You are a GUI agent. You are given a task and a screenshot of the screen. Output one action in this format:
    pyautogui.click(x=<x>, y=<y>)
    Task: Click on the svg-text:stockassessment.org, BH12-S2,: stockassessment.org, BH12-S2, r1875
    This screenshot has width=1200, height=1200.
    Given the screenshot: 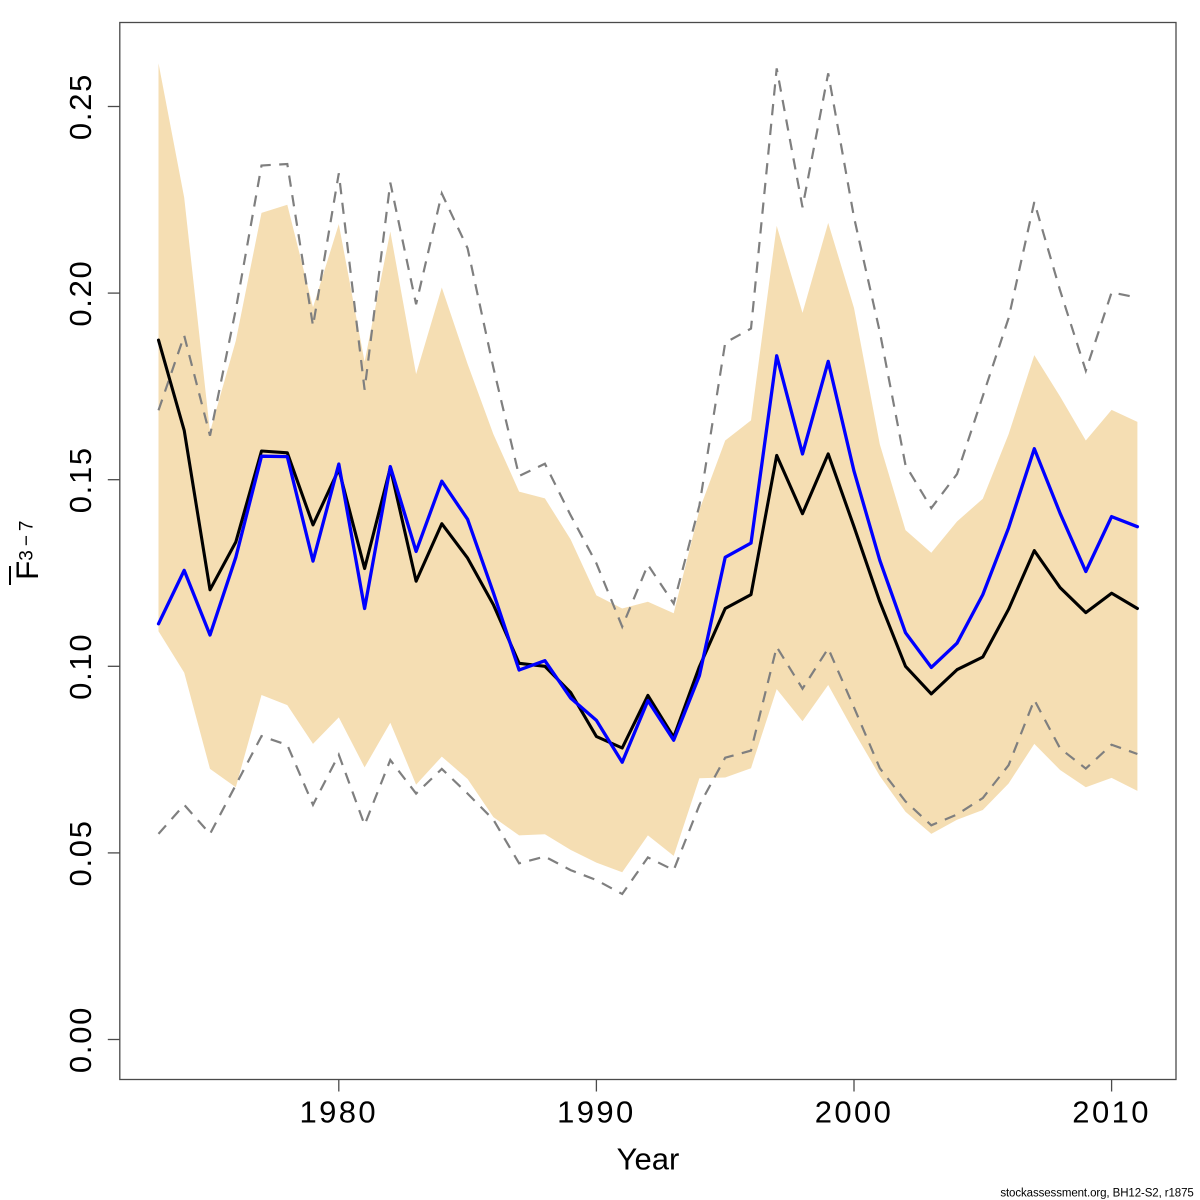 What is the action you would take?
    pyautogui.click(x=1096, y=1194)
    